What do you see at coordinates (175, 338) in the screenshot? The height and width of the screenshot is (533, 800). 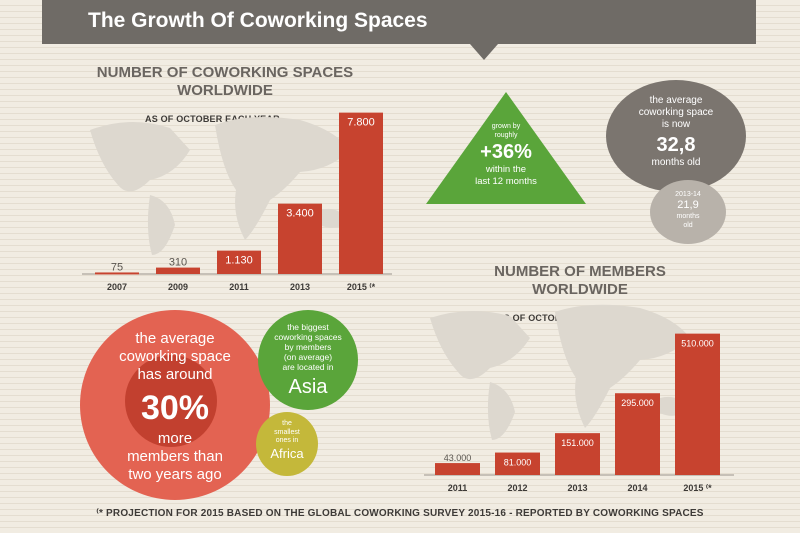 I see `members-growth-line1: the average` at bounding box center [175, 338].